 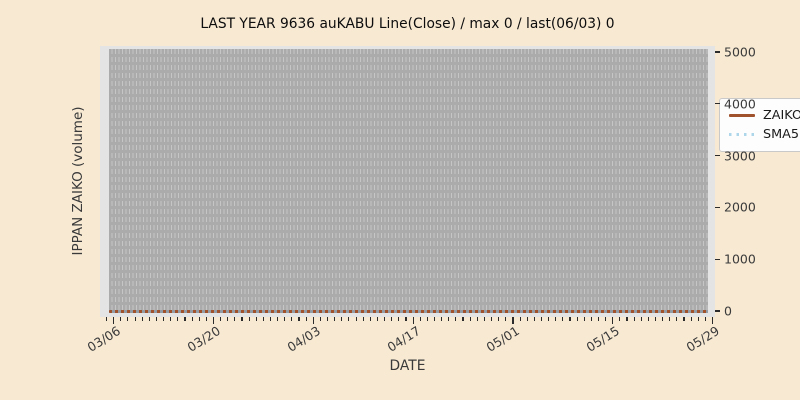 I want to click on x-tick-label: 04/17, so click(x=403, y=339).